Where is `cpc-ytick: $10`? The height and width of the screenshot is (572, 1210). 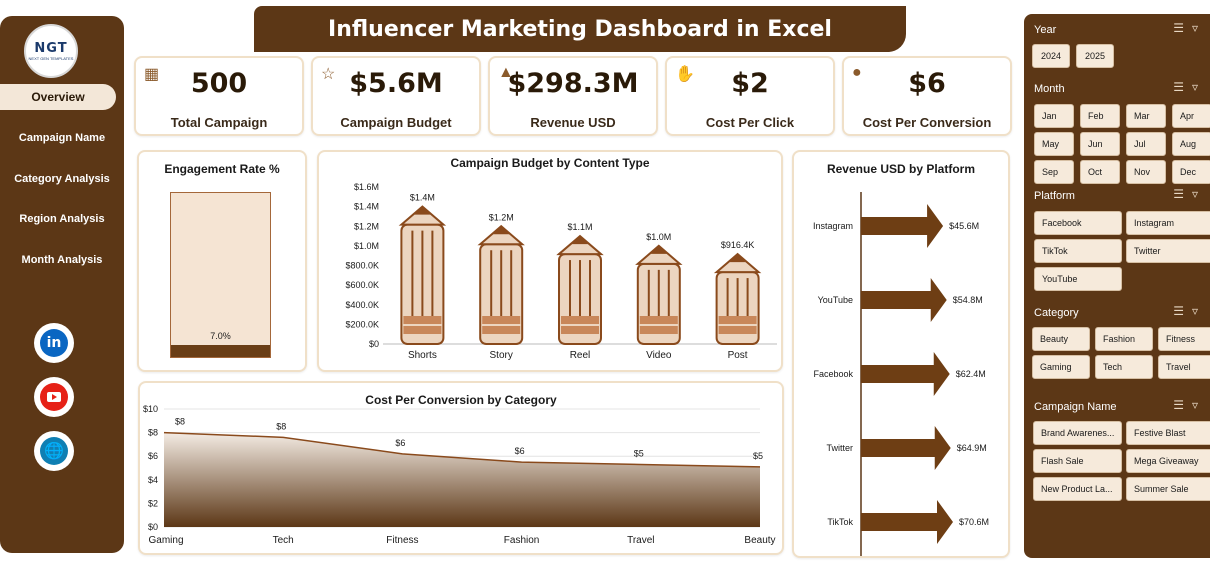
cpc-ytick: $10 is located at coordinates (150, 409).